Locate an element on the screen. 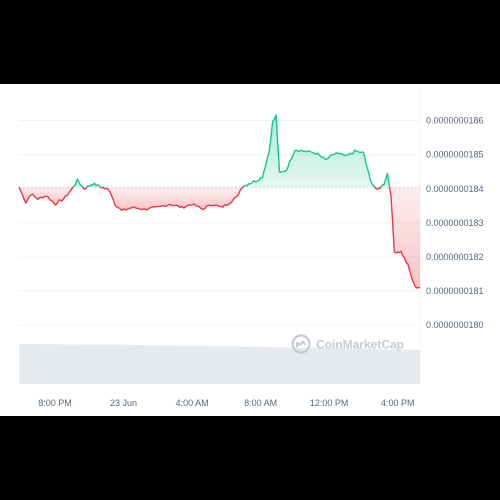 The height and width of the screenshot is (500, 500). price-line-up is located at coordinates (231, 151).